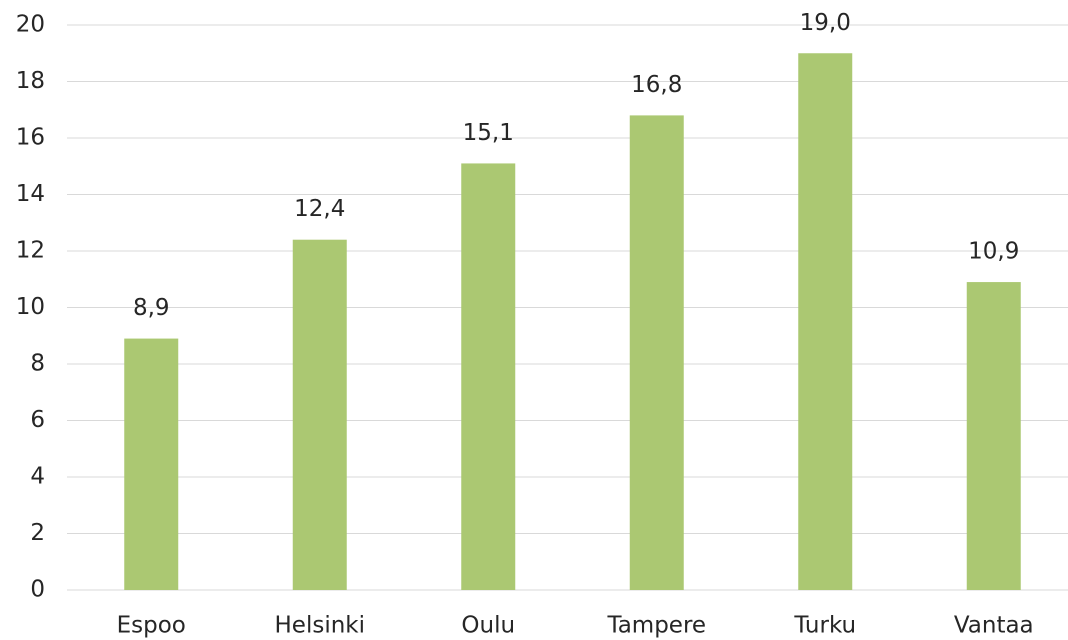 The width and height of the screenshot is (1068, 640). I want to click on x-tick-label: Helsinki, so click(320, 626).